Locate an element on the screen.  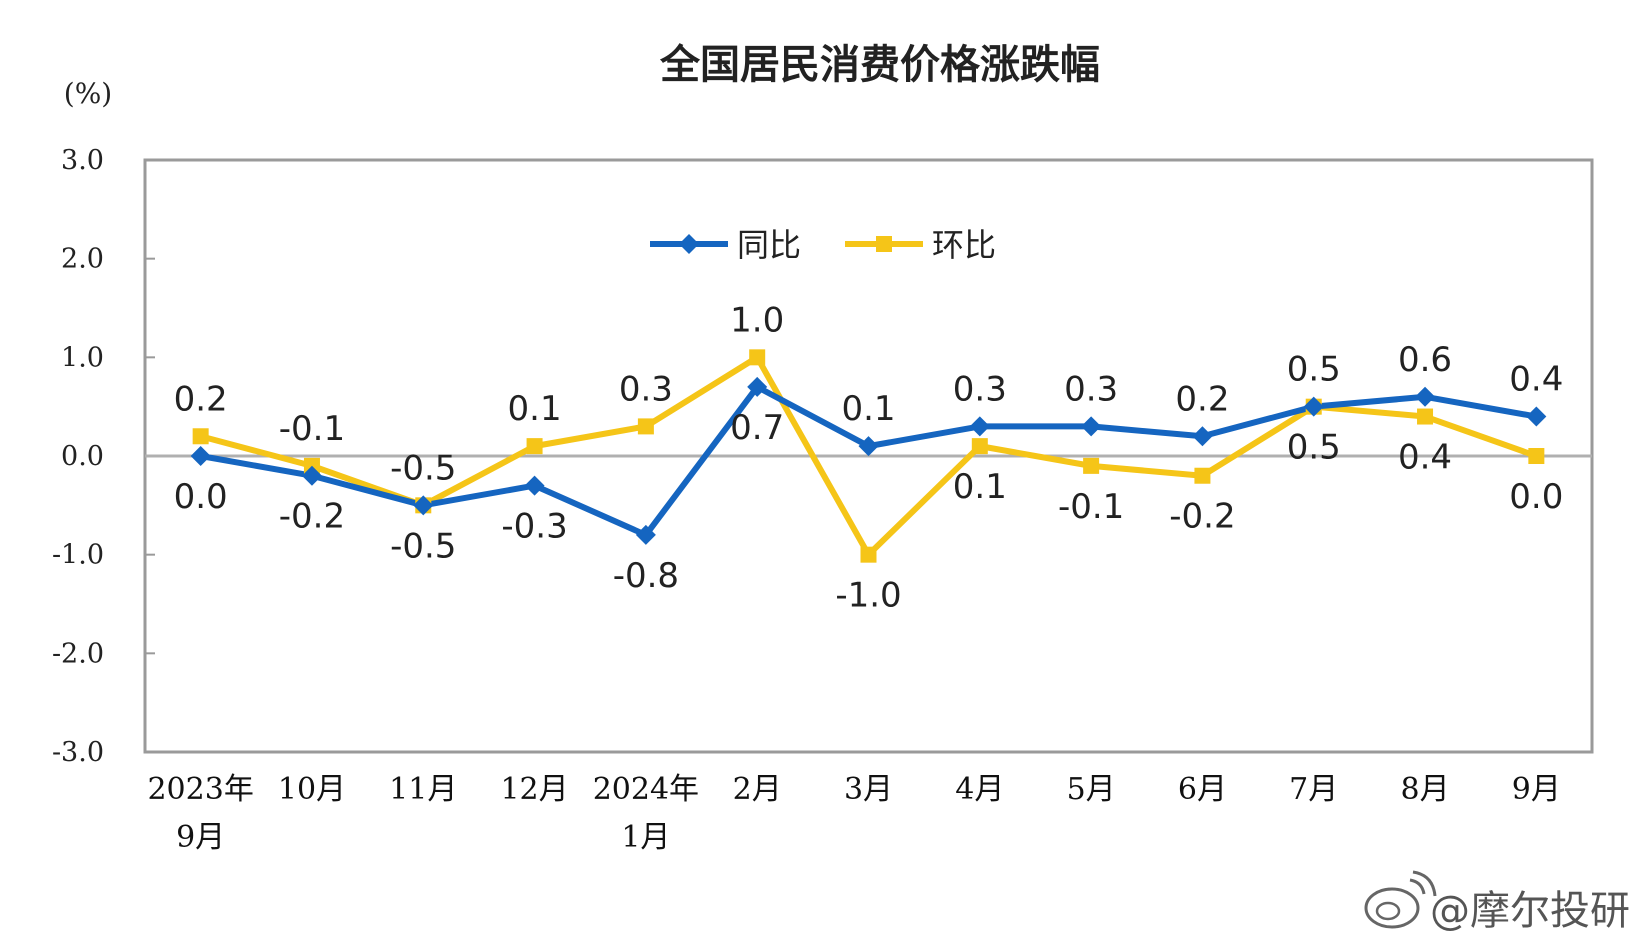
legend-marker-mom is located at coordinates (884, 244).